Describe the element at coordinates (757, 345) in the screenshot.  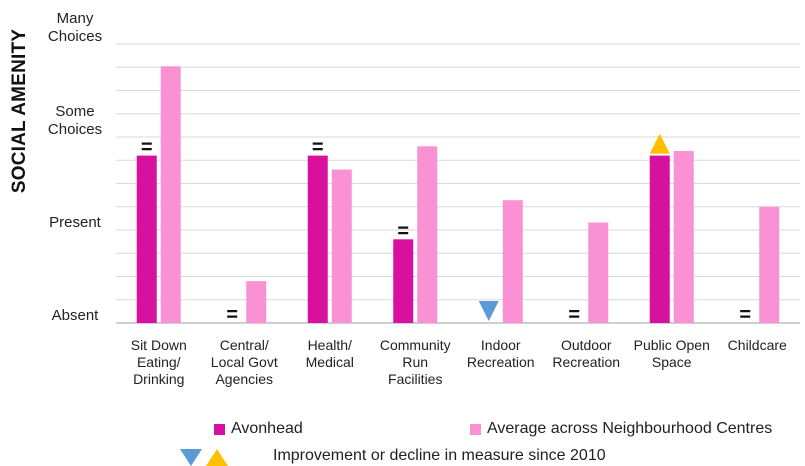
I see `x-tick-label: Childcare` at that location.